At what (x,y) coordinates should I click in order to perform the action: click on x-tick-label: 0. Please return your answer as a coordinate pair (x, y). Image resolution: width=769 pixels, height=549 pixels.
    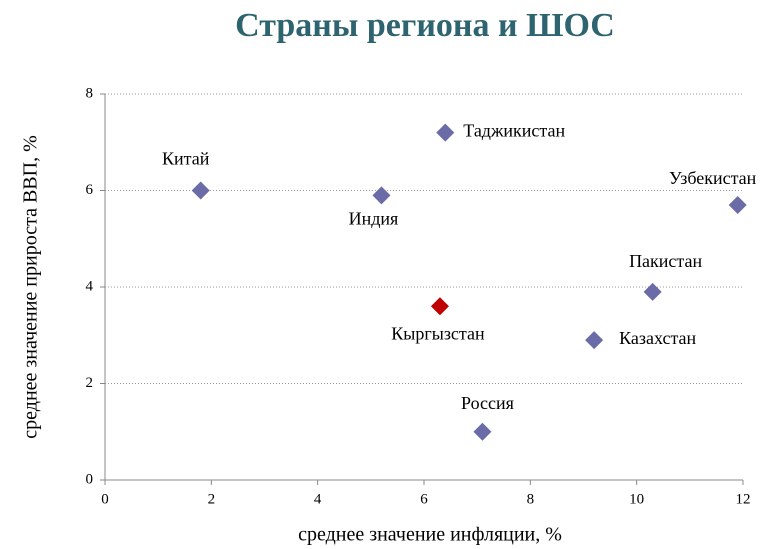
    Looking at the image, I should click on (105, 499).